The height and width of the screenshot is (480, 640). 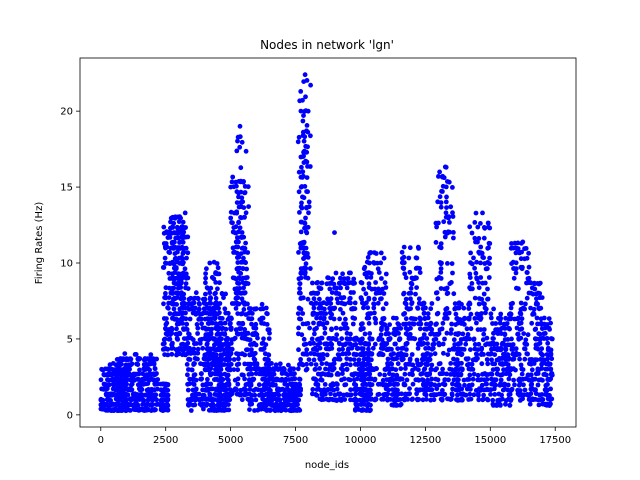 What do you see at coordinates (66, 188) in the screenshot?
I see `y-tick-label: 15` at bounding box center [66, 188].